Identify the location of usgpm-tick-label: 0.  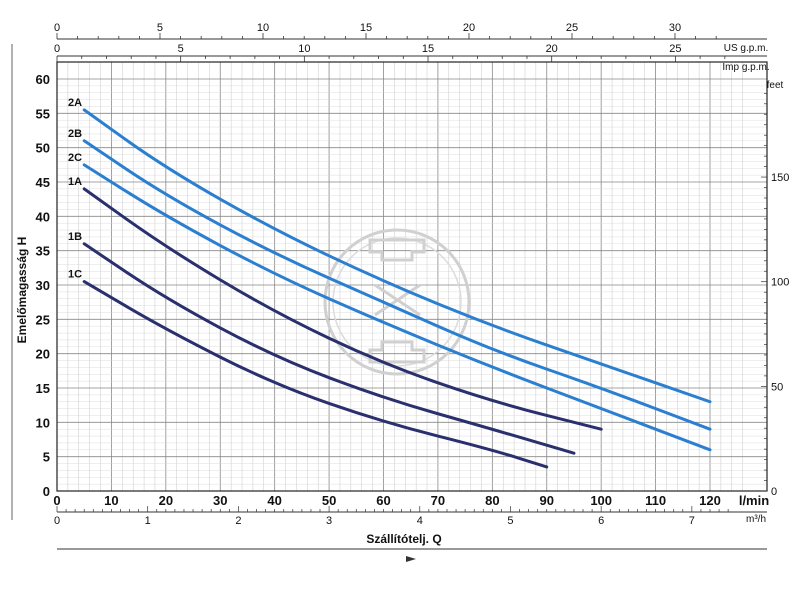
(57, 28).